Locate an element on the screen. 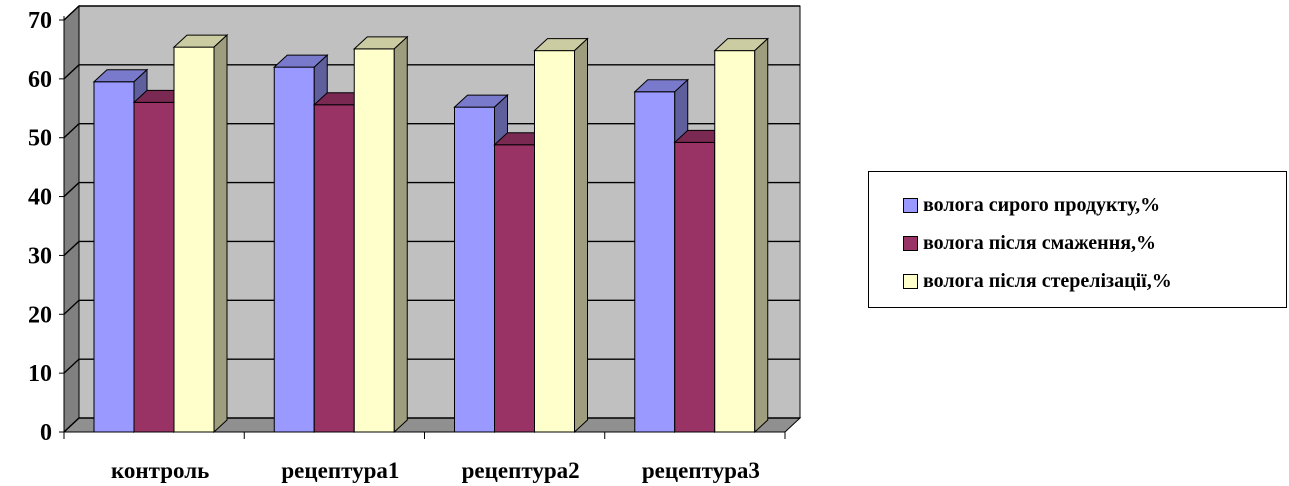  legend-swatch-fried is located at coordinates (910, 243).